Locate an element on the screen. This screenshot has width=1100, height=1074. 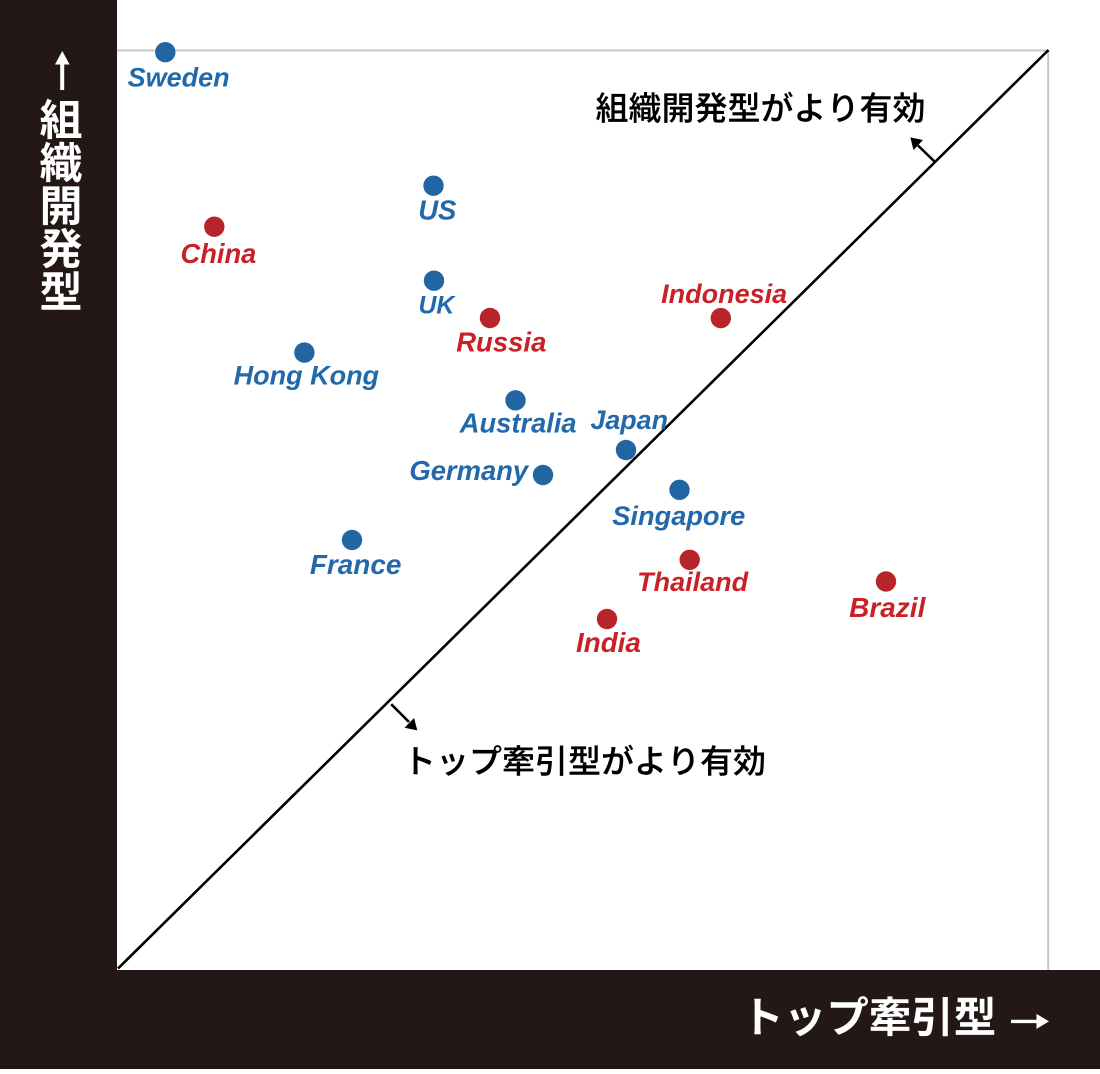
svg-text: Thailand is located at coordinates (693, 582).